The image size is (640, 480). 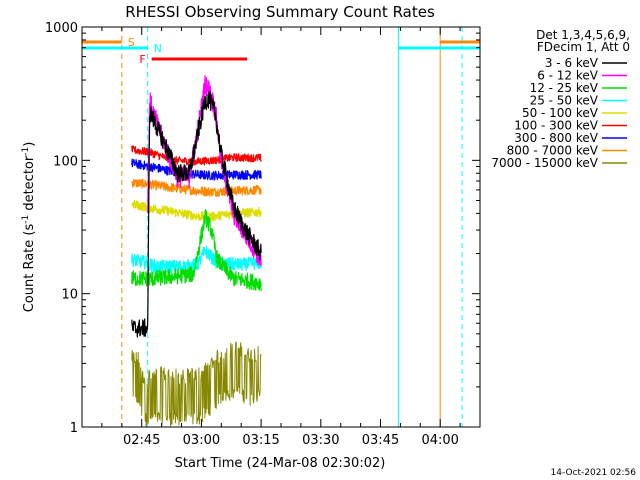 What do you see at coordinates (69, 295) in the screenshot?
I see `y-tick-label-1: 10` at bounding box center [69, 295].